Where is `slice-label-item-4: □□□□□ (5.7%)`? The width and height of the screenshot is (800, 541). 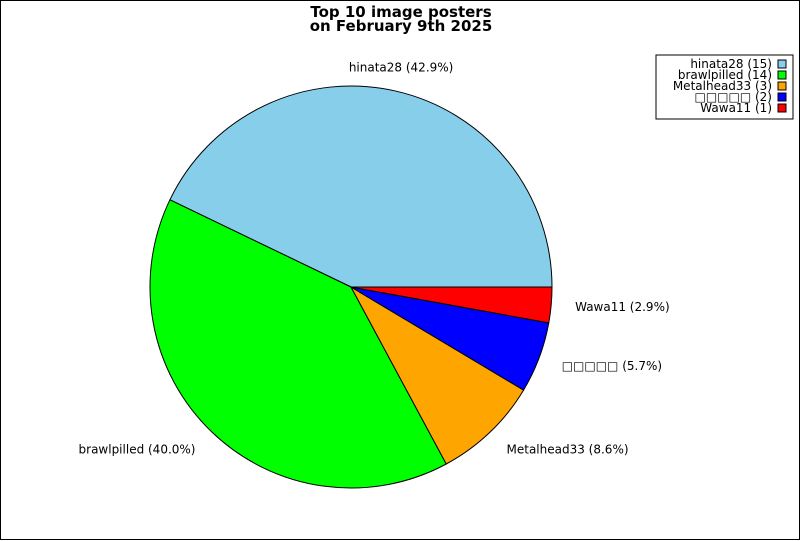 slice-label-item-4: □□□□□ (5.7%) is located at coordinates (612, 366).